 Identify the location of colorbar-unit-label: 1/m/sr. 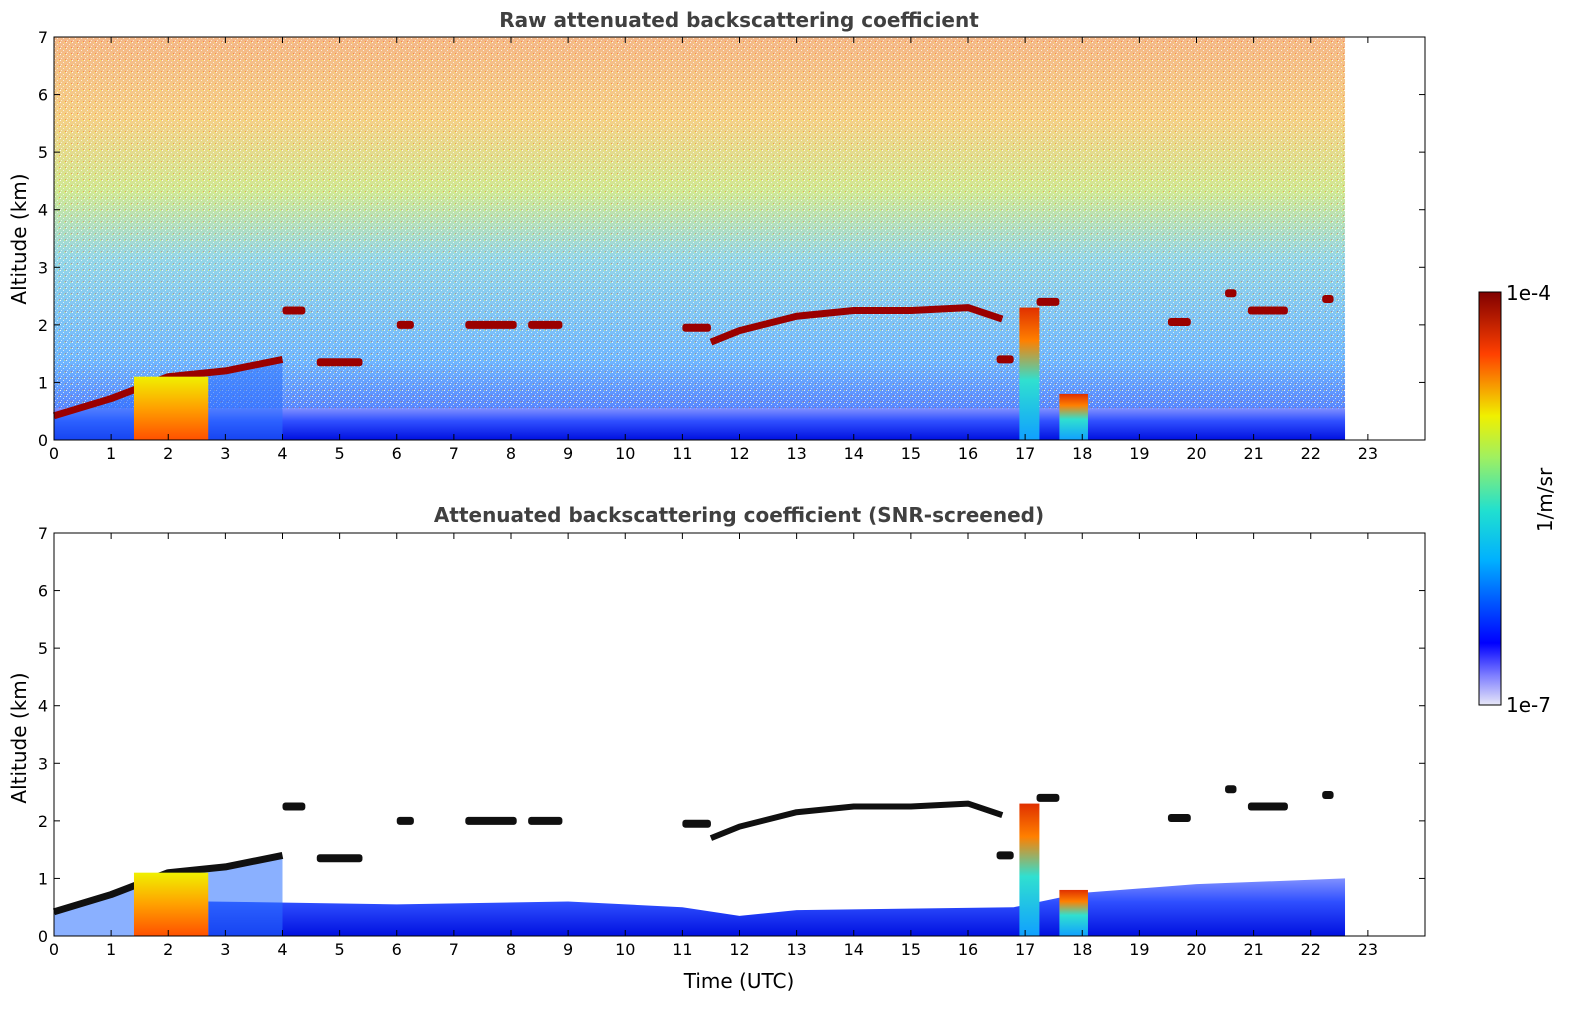
(1545, 499).